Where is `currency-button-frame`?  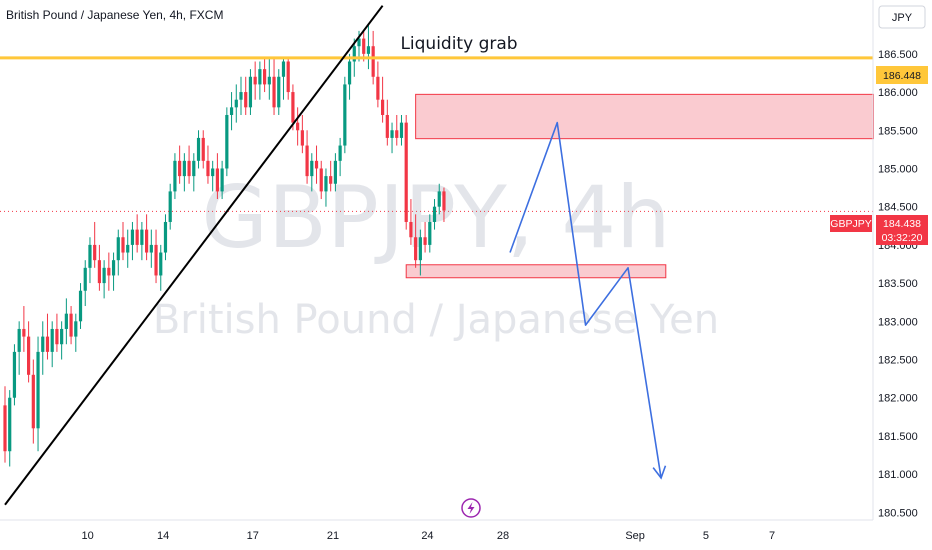
currency-button-frame is located at coordinates (902, 17).